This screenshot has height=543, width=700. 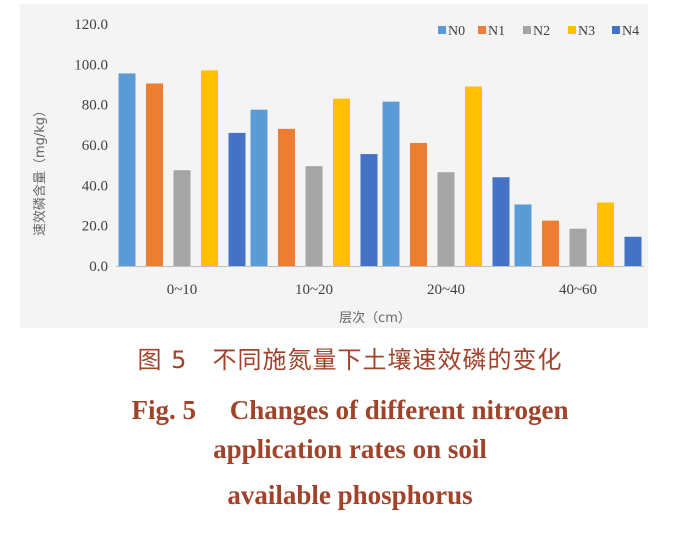 What do you see at coordinates (350, 410) in the screenshot?
I see `figure-caption-english-line-1: Fig. 5 Changes of different nitrogen` at bounding box center [350, 410].